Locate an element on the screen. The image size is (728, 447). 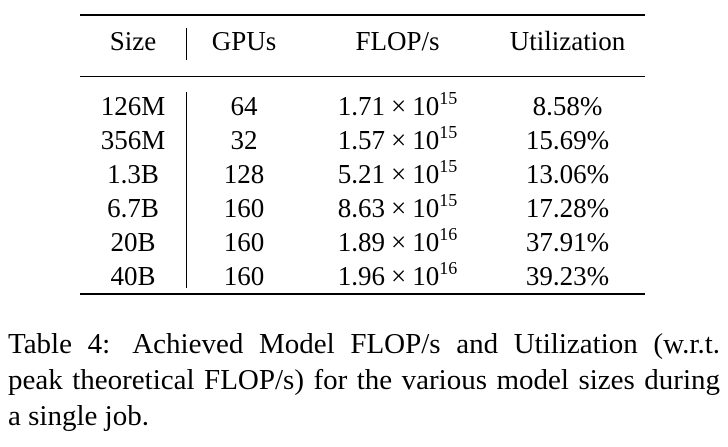
cell-flops: 8.63 × 1015 is located at coordinates (397, 208).